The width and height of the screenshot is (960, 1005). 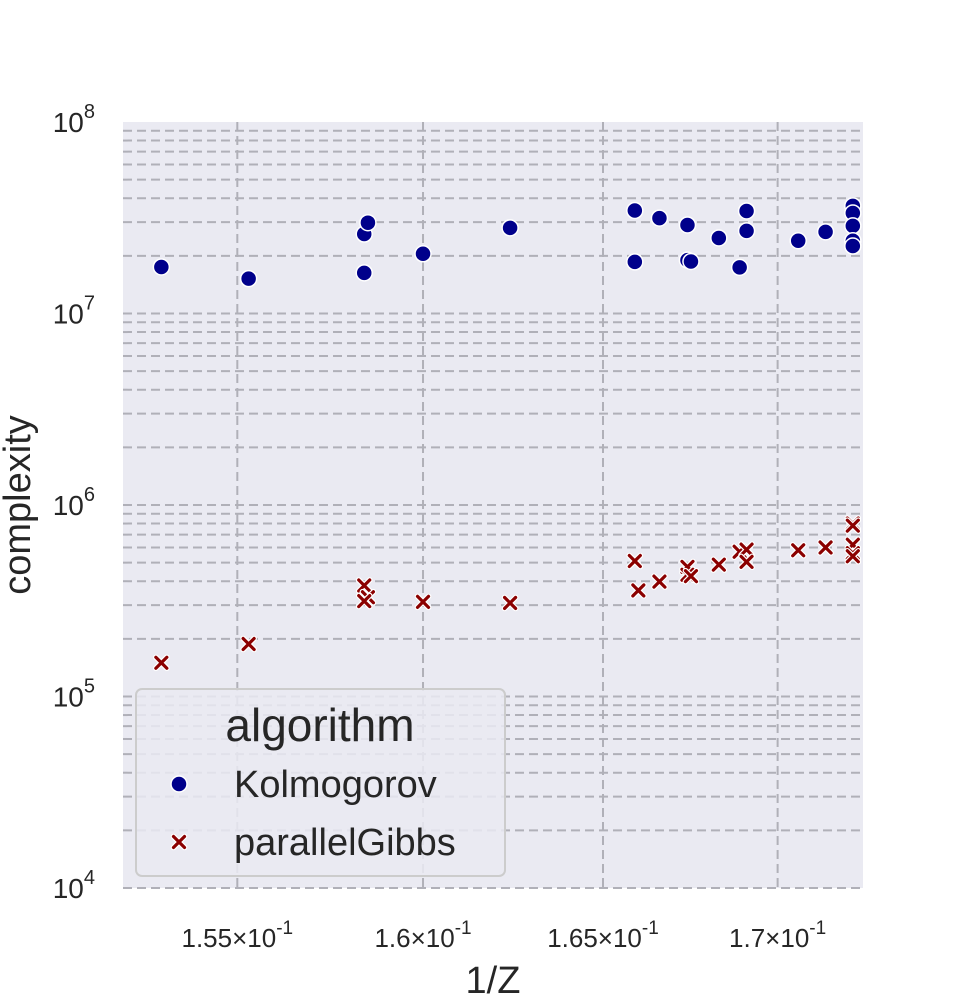 I want to click on legend-marker-parallelGibbs, so click(x=179, y=842).